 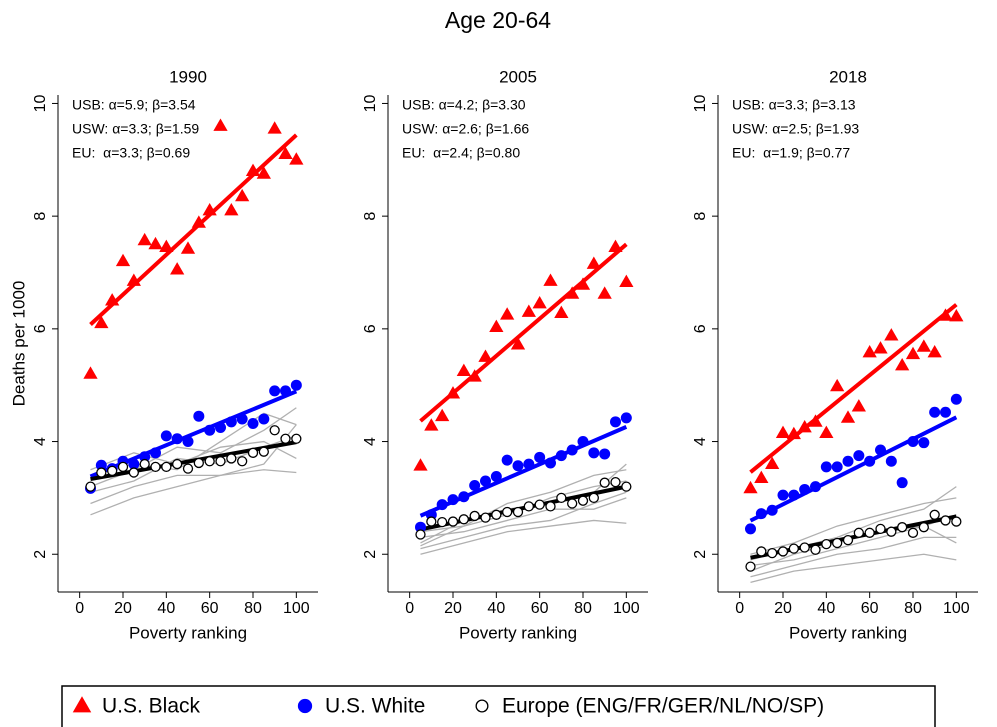 What do you see at coordinates (188, 632) in the screenshot?
I see `x-axis-label: Poverty ranking` at bounding box center [188, 632].